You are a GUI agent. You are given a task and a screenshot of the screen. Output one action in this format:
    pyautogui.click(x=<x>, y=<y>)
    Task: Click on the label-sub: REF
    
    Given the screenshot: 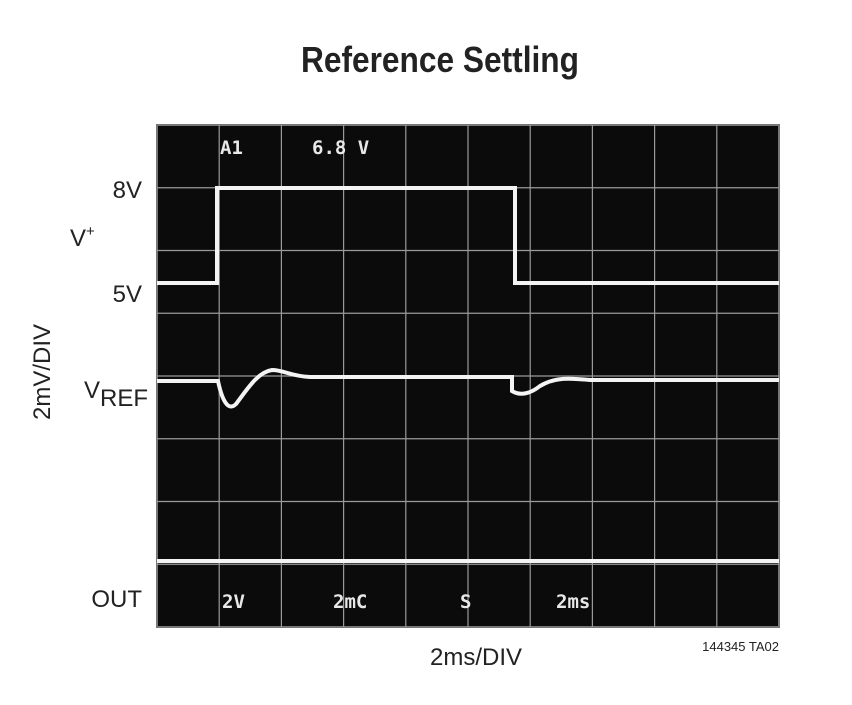 What is the action you would take?
    pyautogui.click(x=124, y=398)
    